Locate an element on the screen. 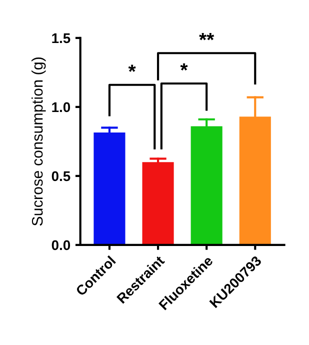 Image resolution: width=309 pixels, height=345 pixels. y-tick-label: 1.5 is located at coordinates (61, 38).